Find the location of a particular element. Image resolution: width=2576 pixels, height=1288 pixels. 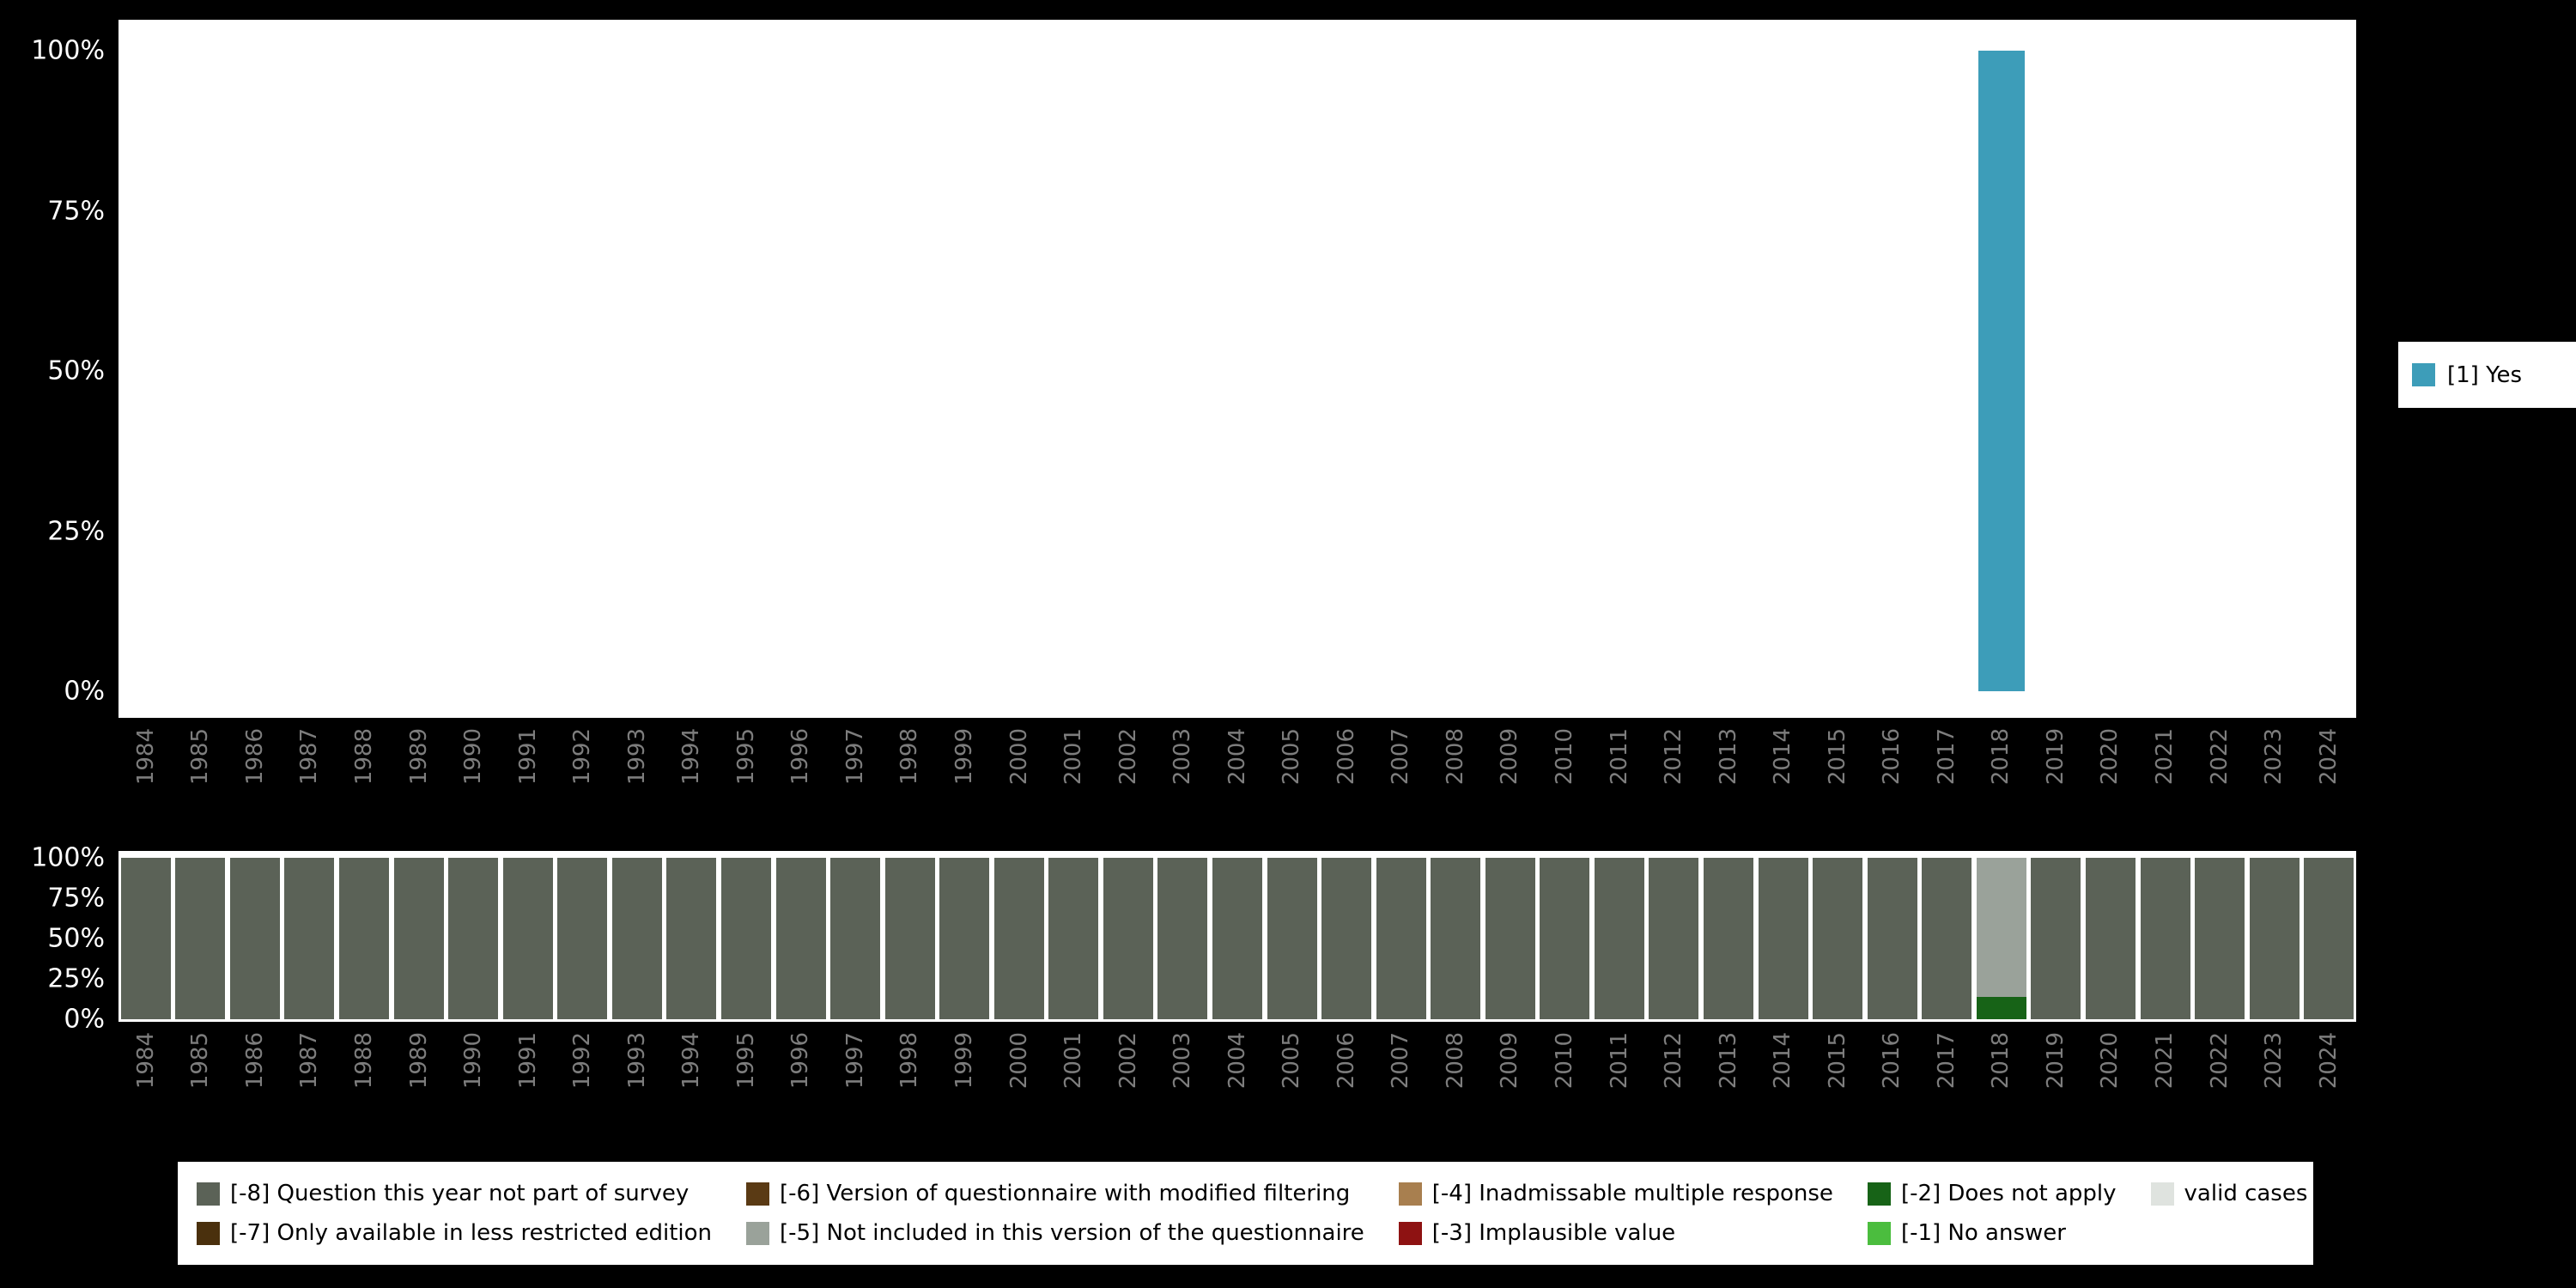

x-axis-label: 1986 is located at coordinates (254, 1061).